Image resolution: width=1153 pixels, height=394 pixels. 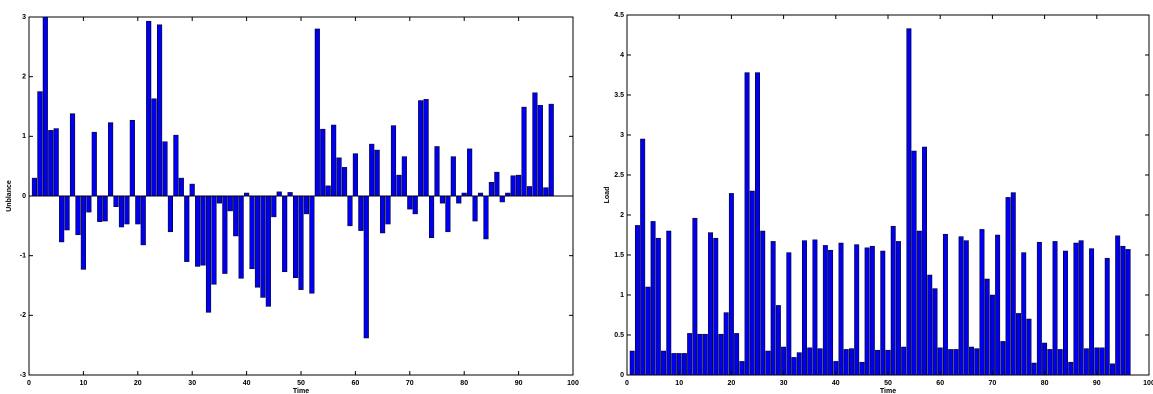 What do you see at coordinates (356, 383) in the screenshot?
I see `x-tick-label: 60` at bounding box center [356, 383].